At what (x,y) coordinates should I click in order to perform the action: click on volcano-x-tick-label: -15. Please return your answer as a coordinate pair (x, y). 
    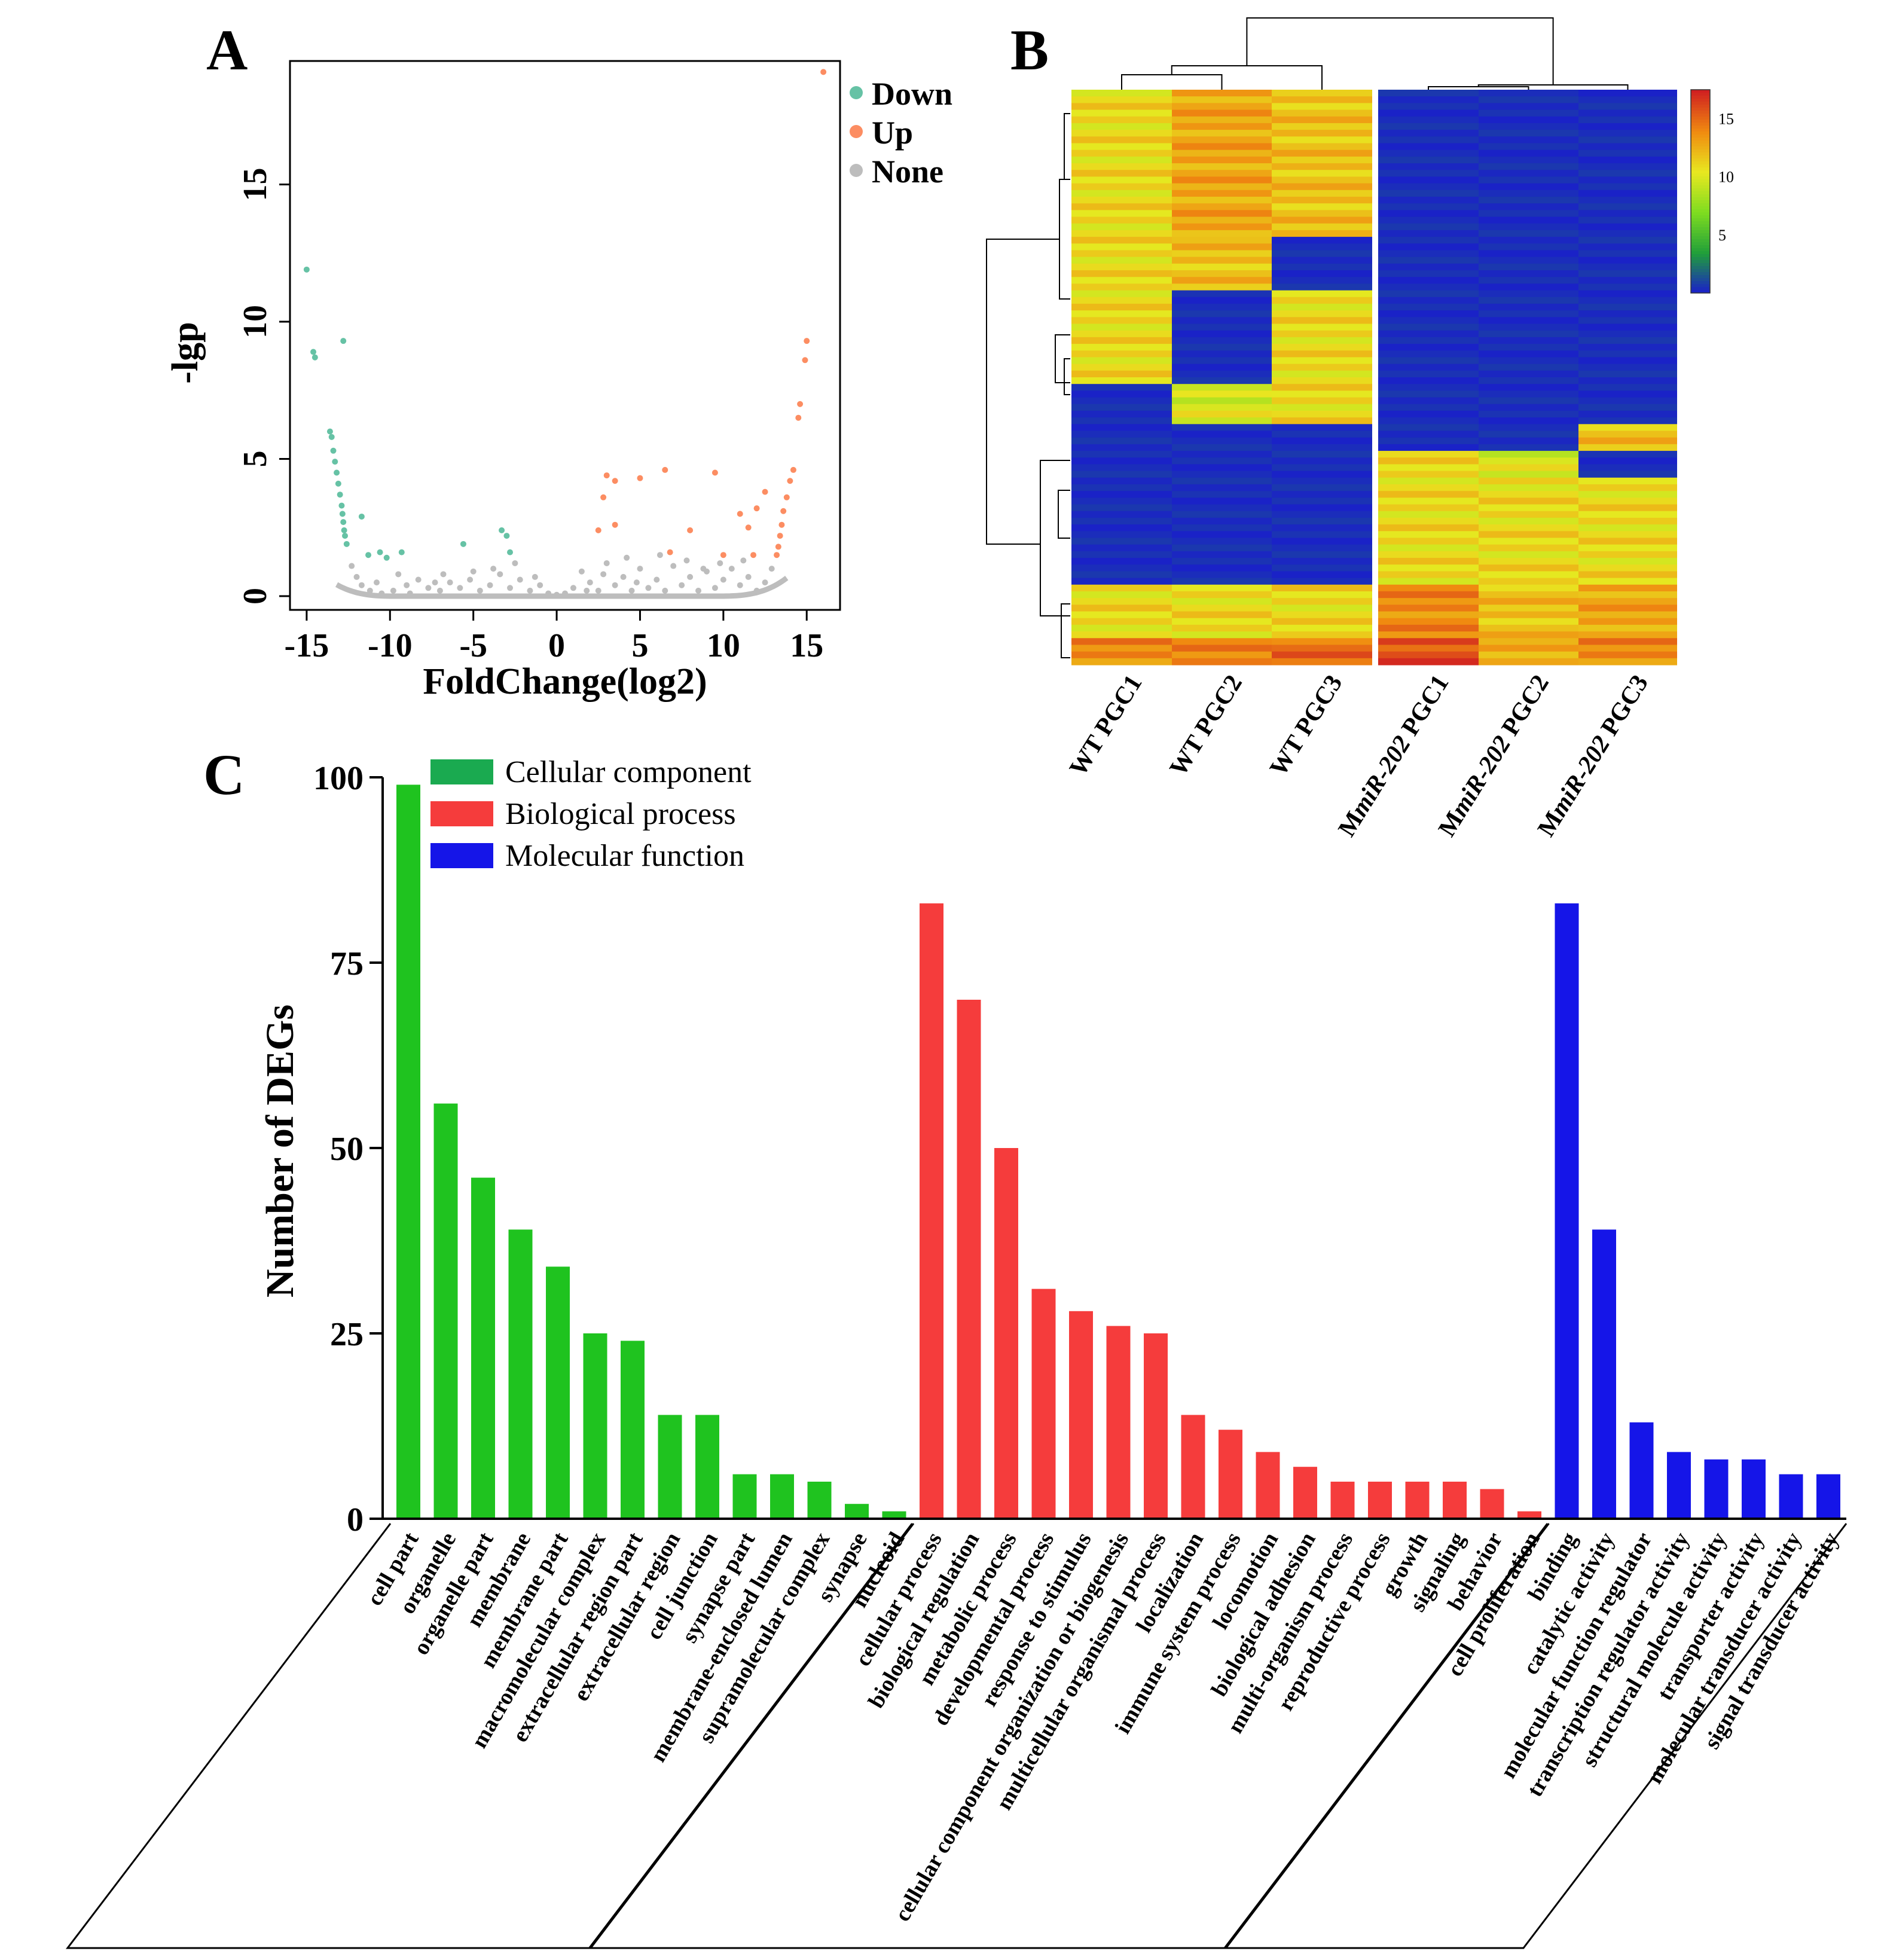
    Looking at the image, I should click on (307, 646).